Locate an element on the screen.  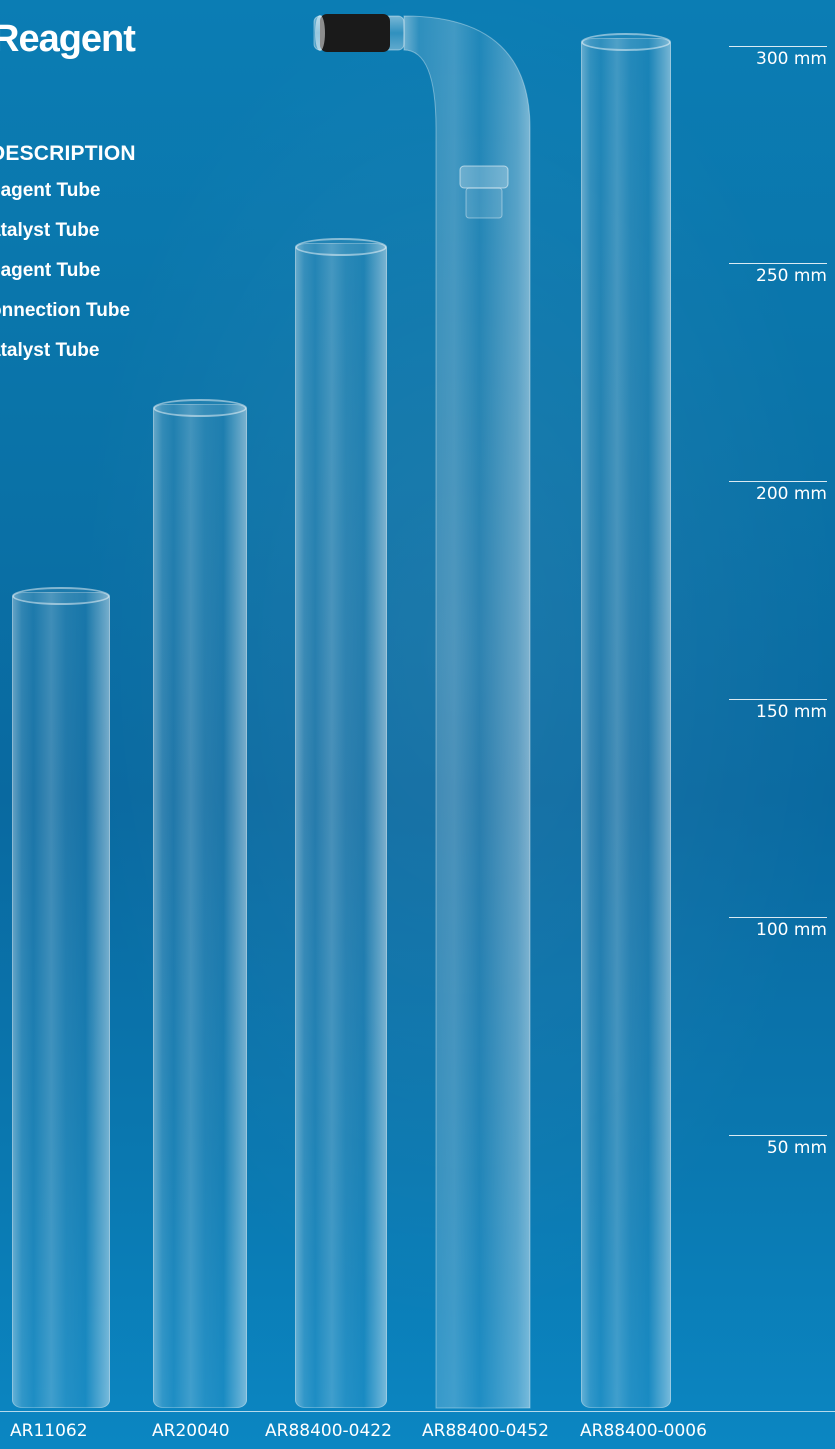
scale-label: 250 mm is located at coordinates (791, 276).